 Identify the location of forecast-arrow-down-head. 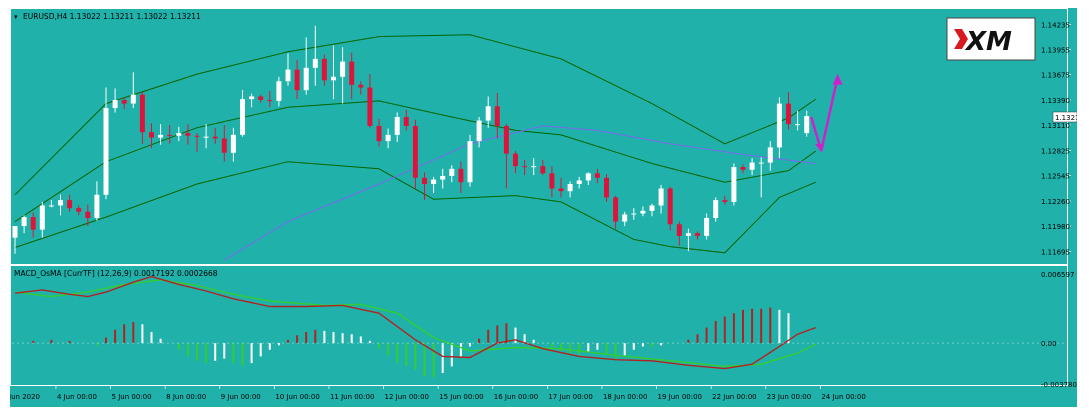
(820, 147).